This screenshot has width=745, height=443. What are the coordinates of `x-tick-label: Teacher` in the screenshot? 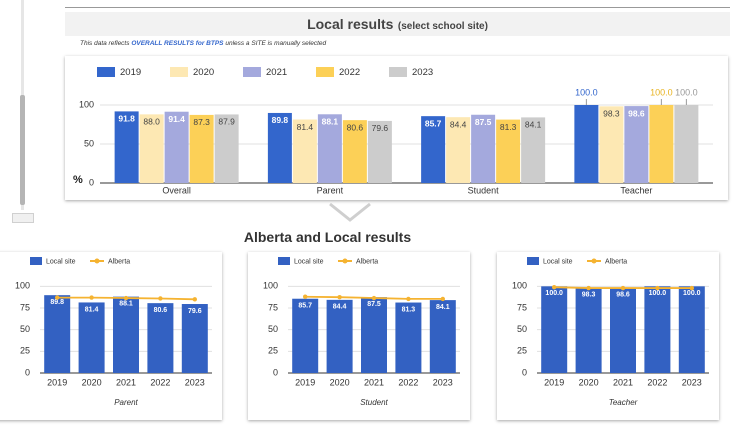 It's located at (636, 190).